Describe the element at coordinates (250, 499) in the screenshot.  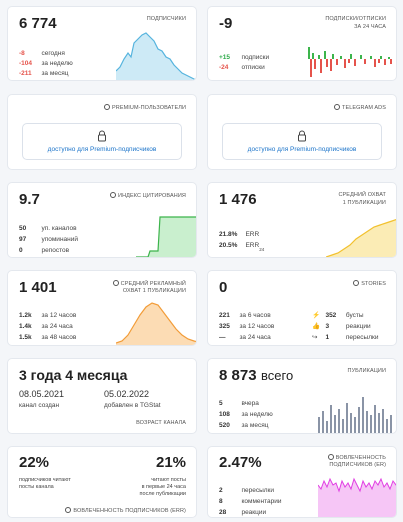
I see `er-row-comments: 8 комментарии` at that location.